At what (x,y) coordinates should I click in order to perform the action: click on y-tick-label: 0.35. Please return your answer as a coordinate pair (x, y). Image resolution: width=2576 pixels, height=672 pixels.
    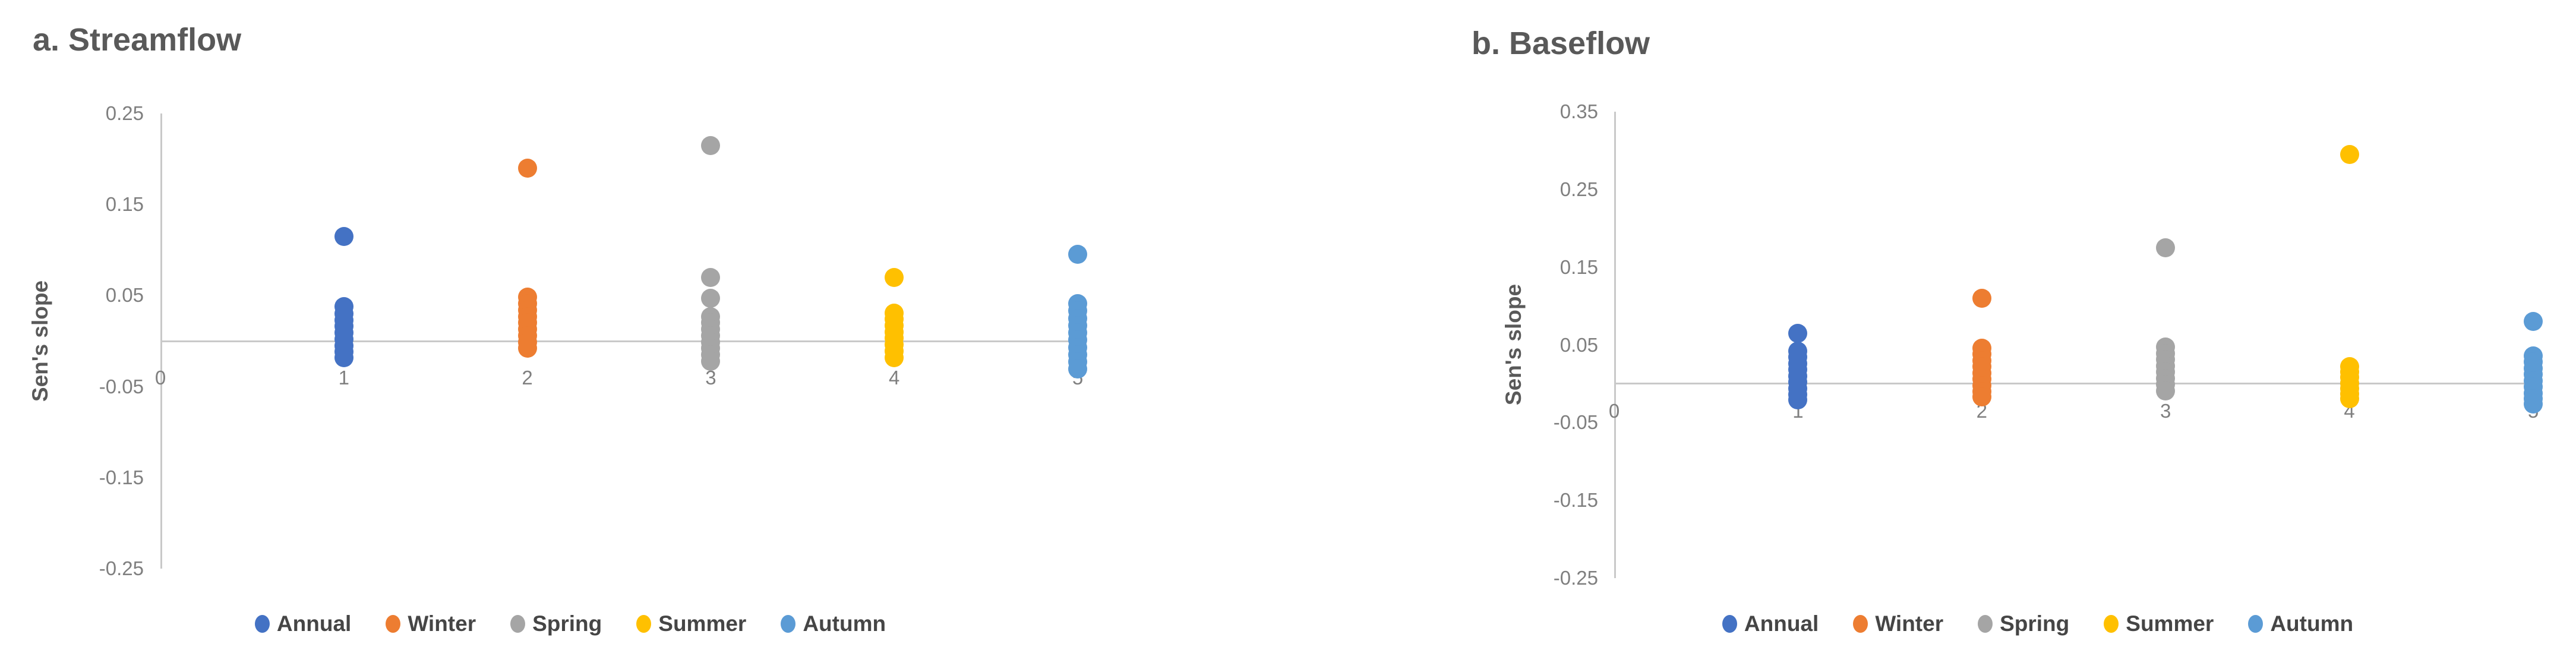
    Looking at the image, I should click on (1579, 111).